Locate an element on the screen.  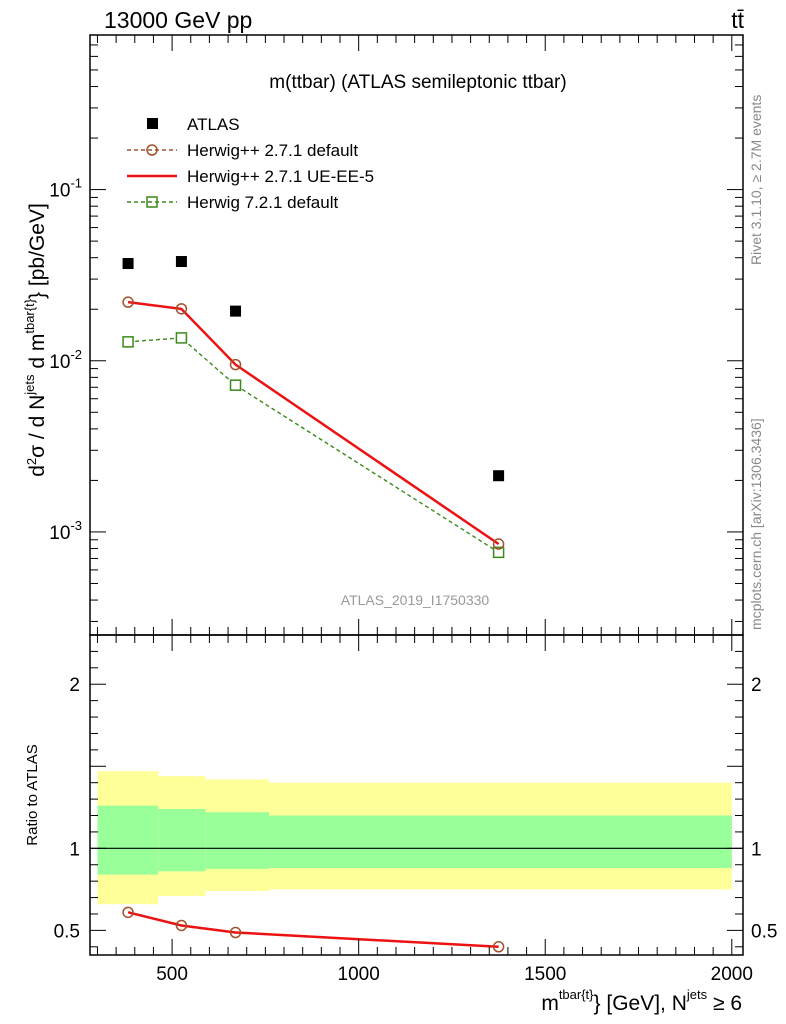
side-mcplots-label: mcplots.cern.ch [arXiv:1306.3436] is located at coordinates (756, 524).